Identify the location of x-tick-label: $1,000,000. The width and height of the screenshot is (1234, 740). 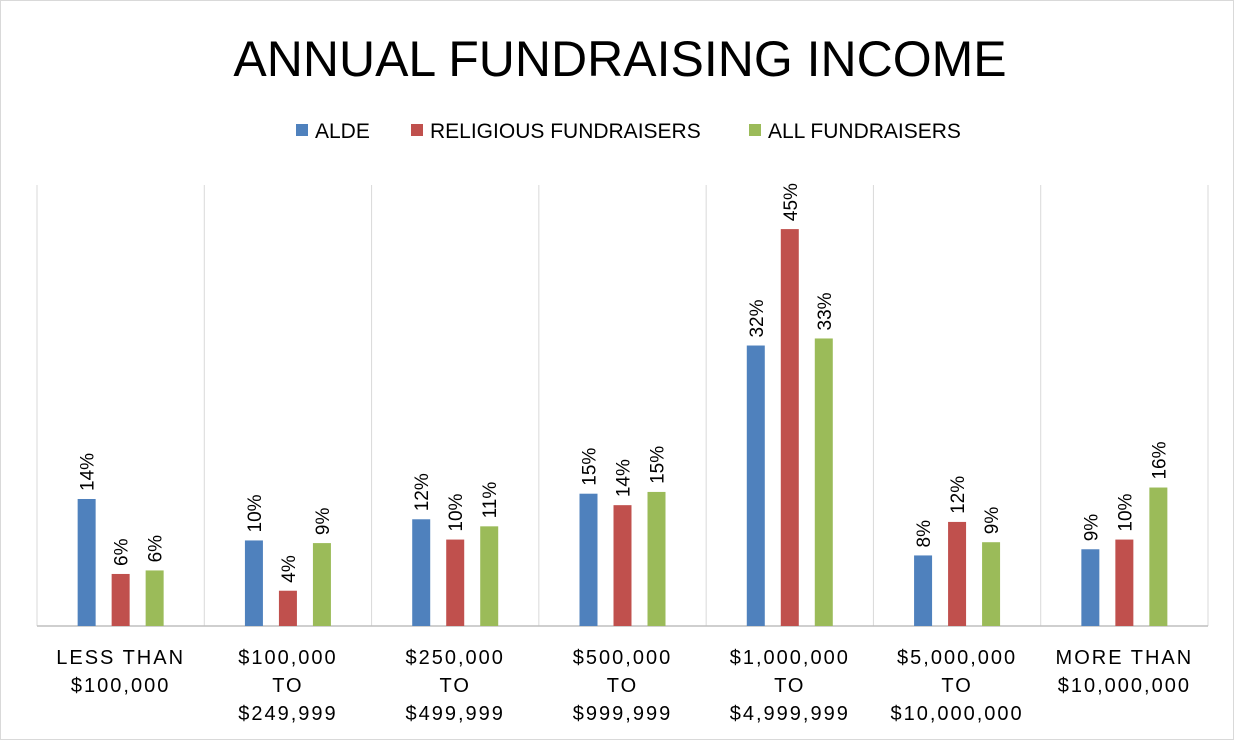
(790, 658).